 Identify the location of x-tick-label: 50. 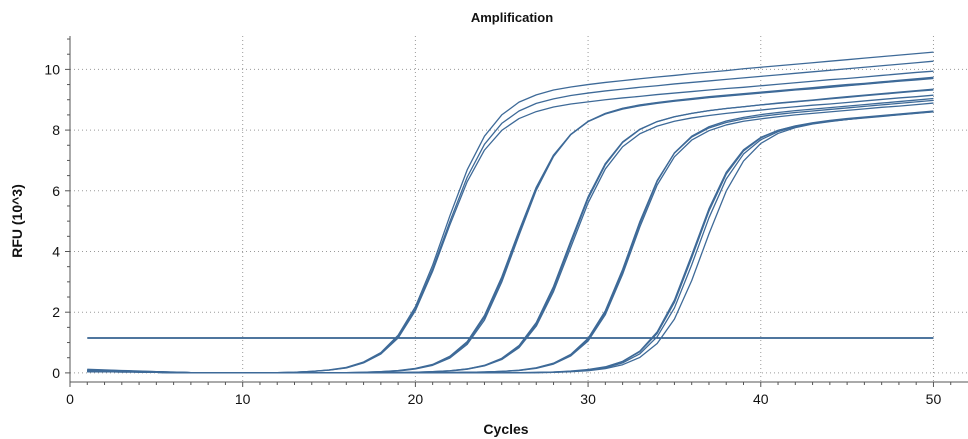
(934, 399).